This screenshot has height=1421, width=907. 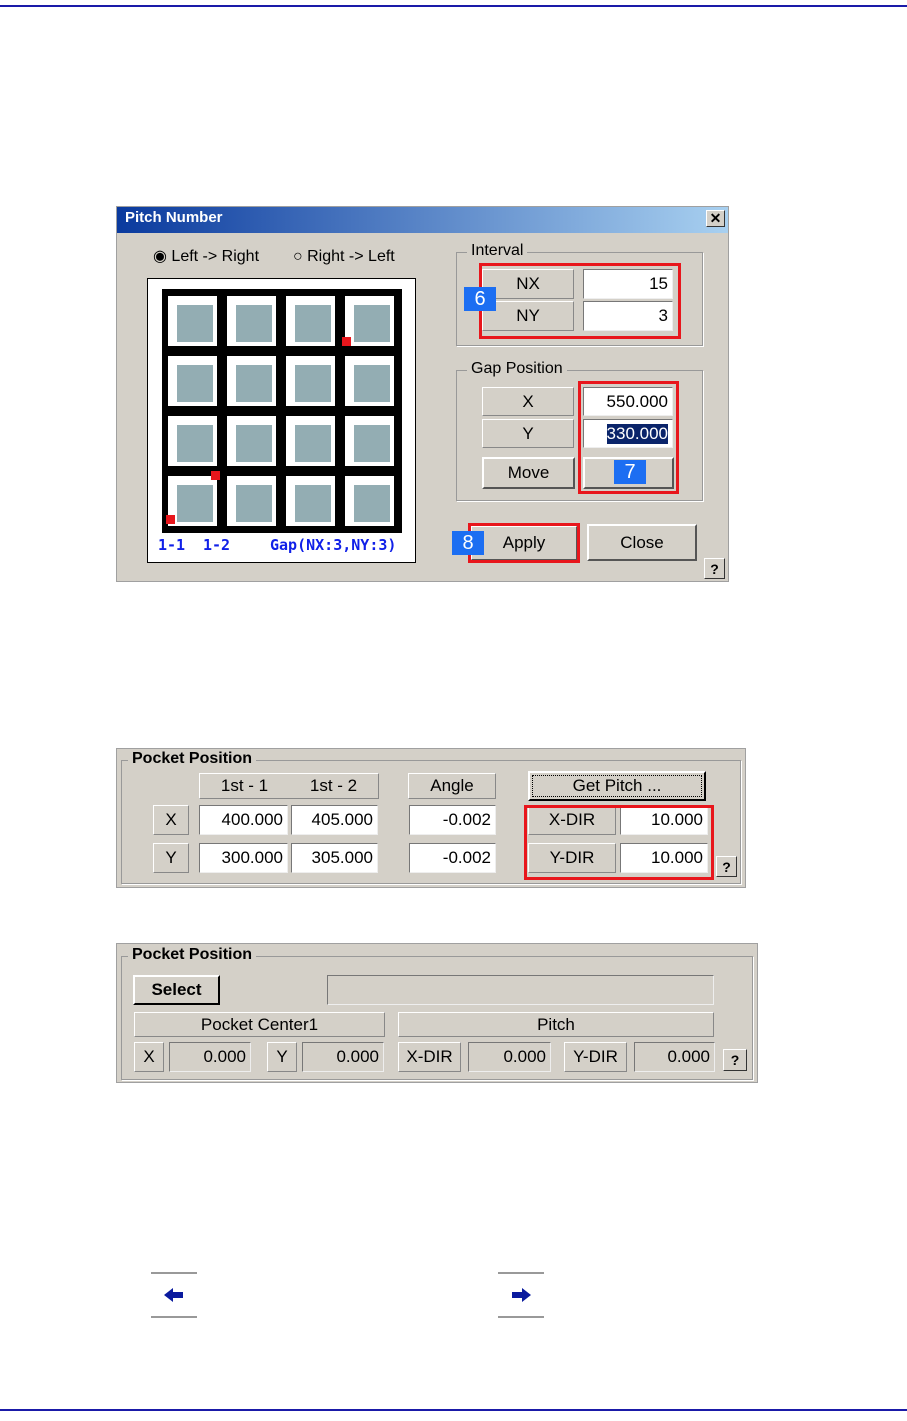 I want to click on row-label: X, so click(x=171, y=820).